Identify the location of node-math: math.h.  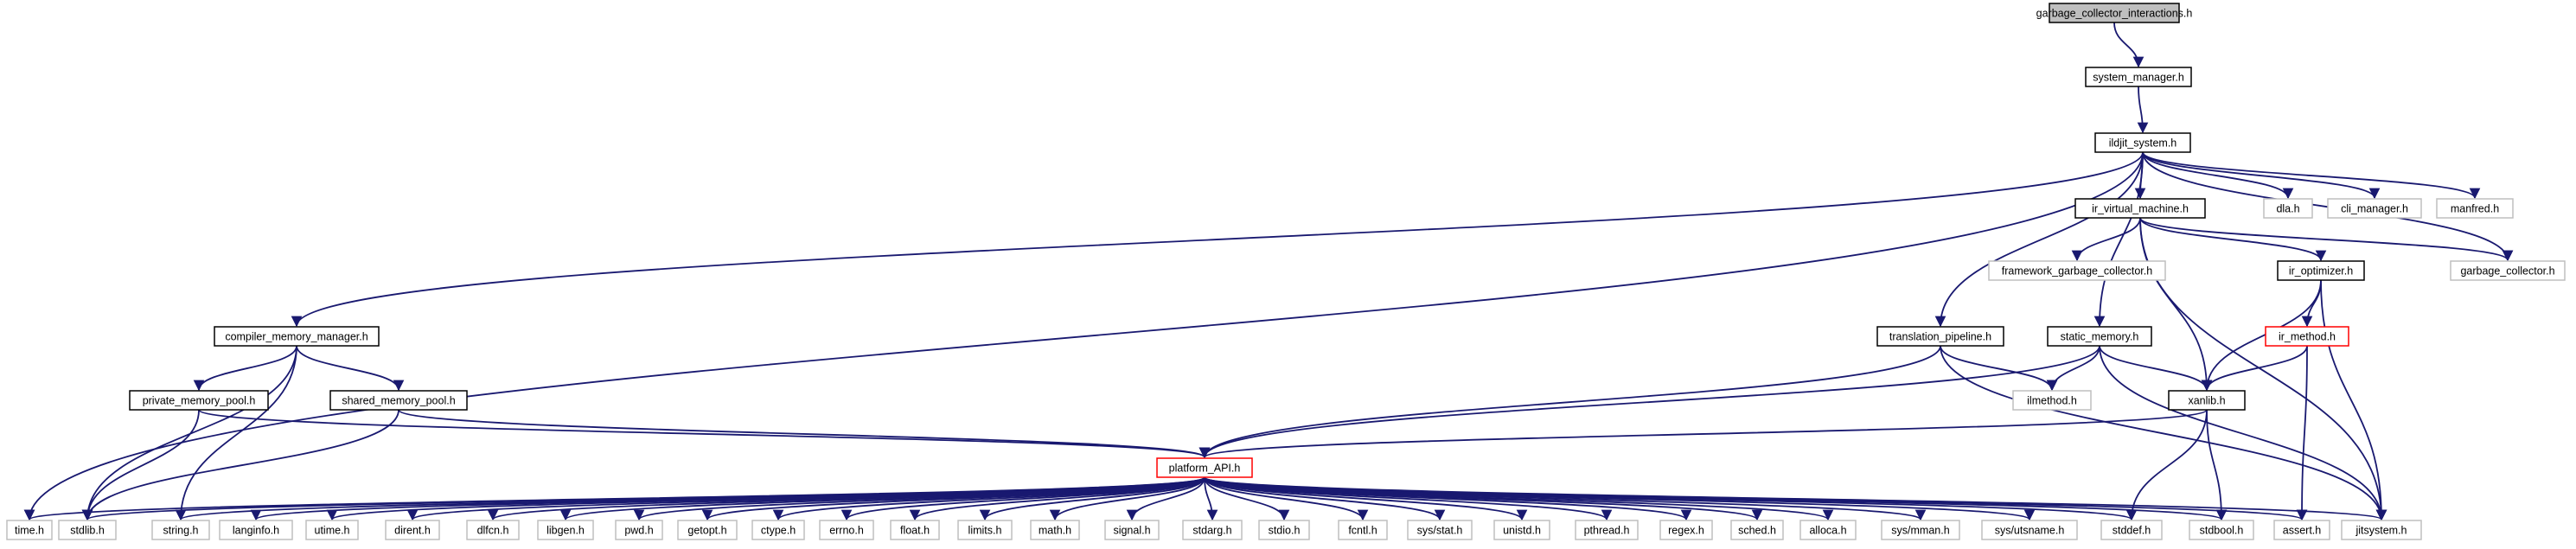
(1055, 530).